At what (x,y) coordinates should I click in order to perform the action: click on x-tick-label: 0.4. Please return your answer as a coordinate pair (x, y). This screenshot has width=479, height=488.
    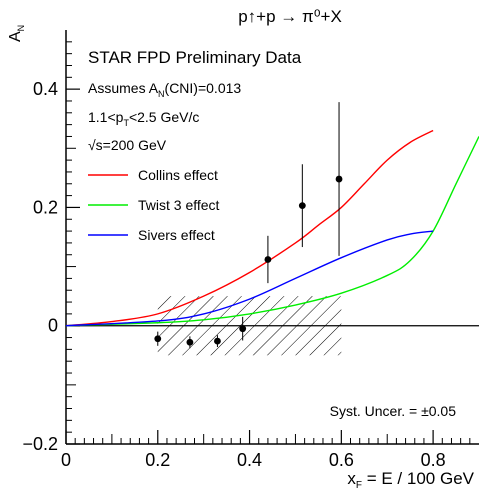
    Looking at the image, I should click on (249, 460).